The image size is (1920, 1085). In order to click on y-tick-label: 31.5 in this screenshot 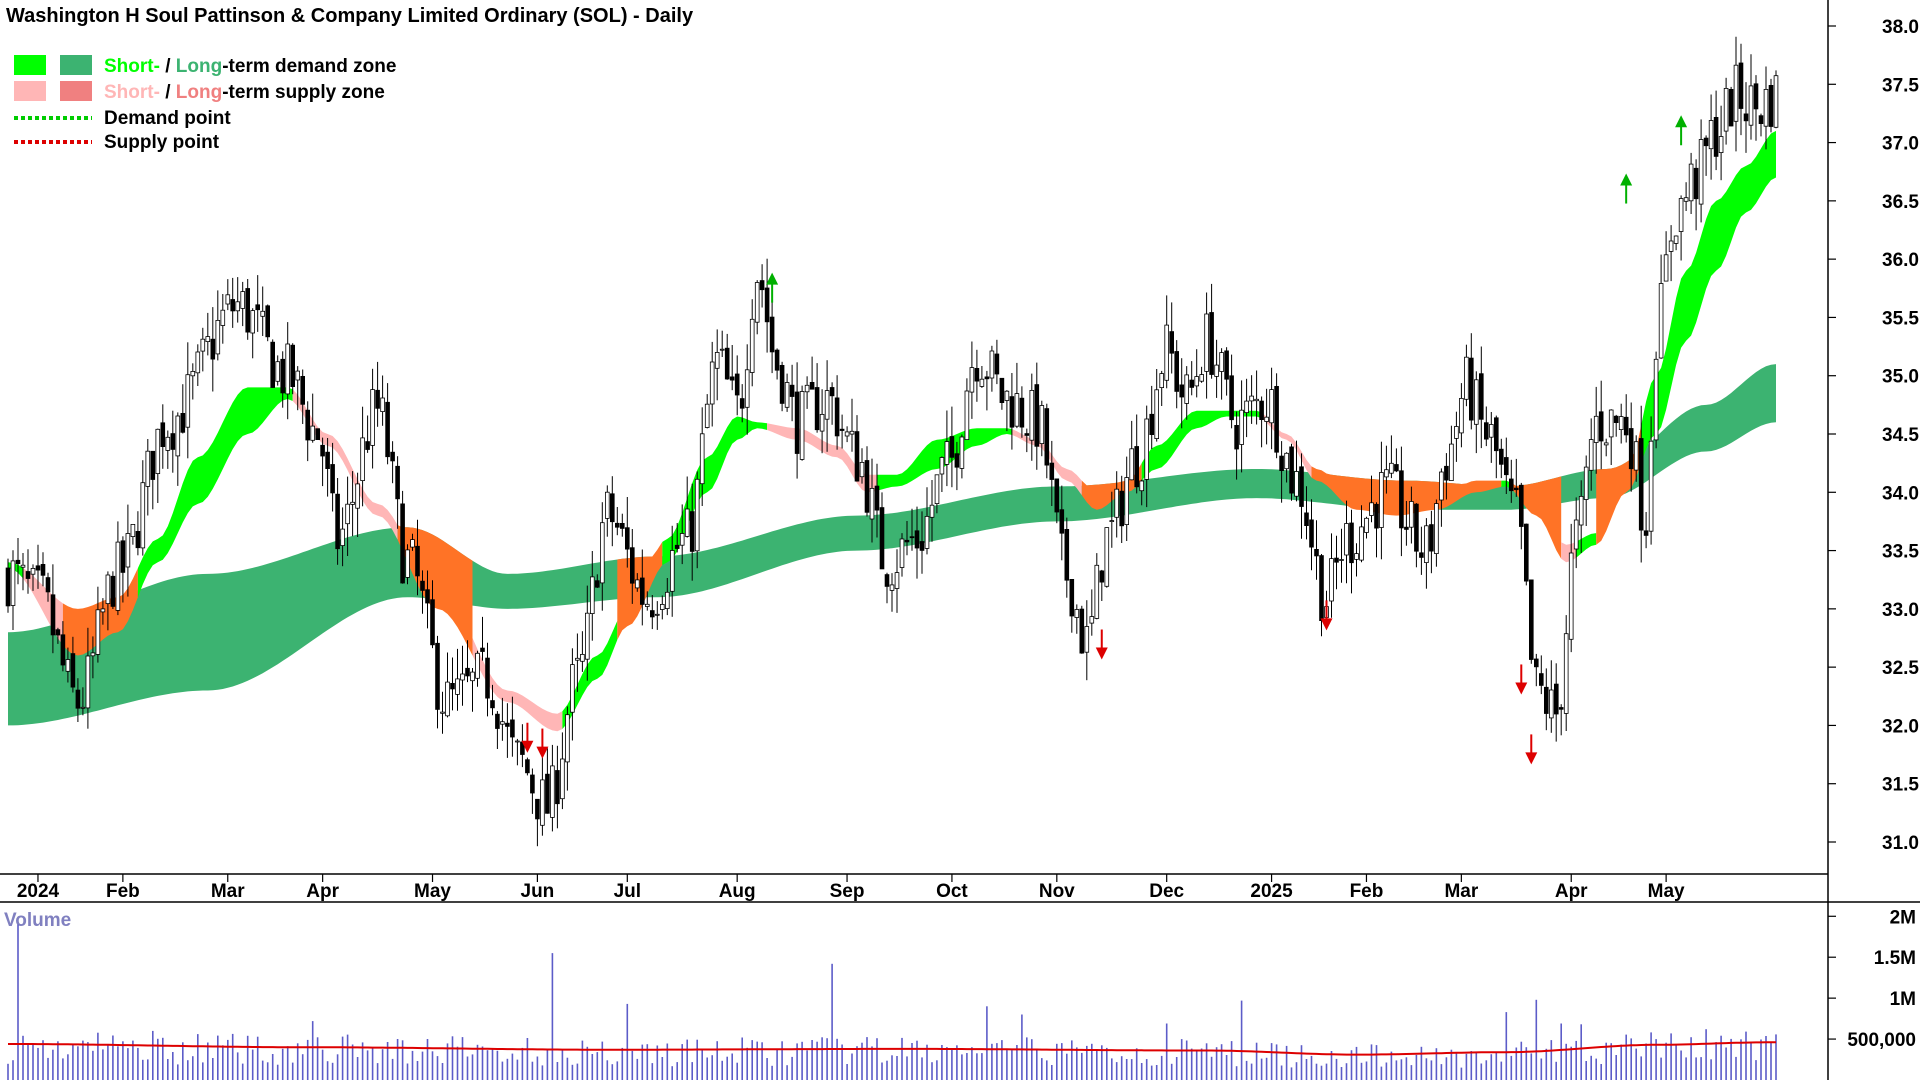, I will do `click(1900, 785)`.